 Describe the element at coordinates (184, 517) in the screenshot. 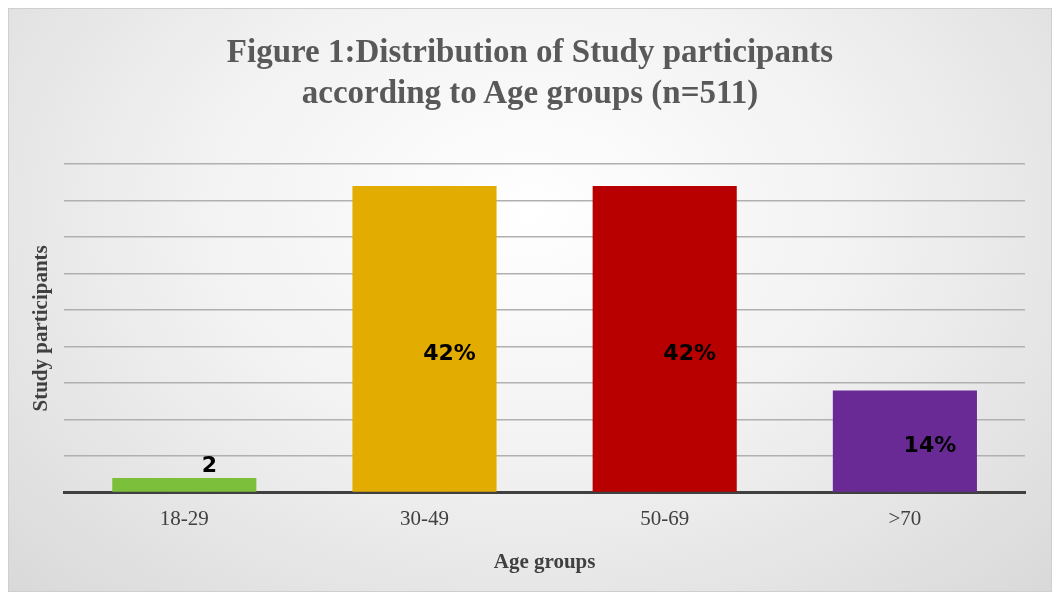

I see `x-tick-label: 18-29` at that location.